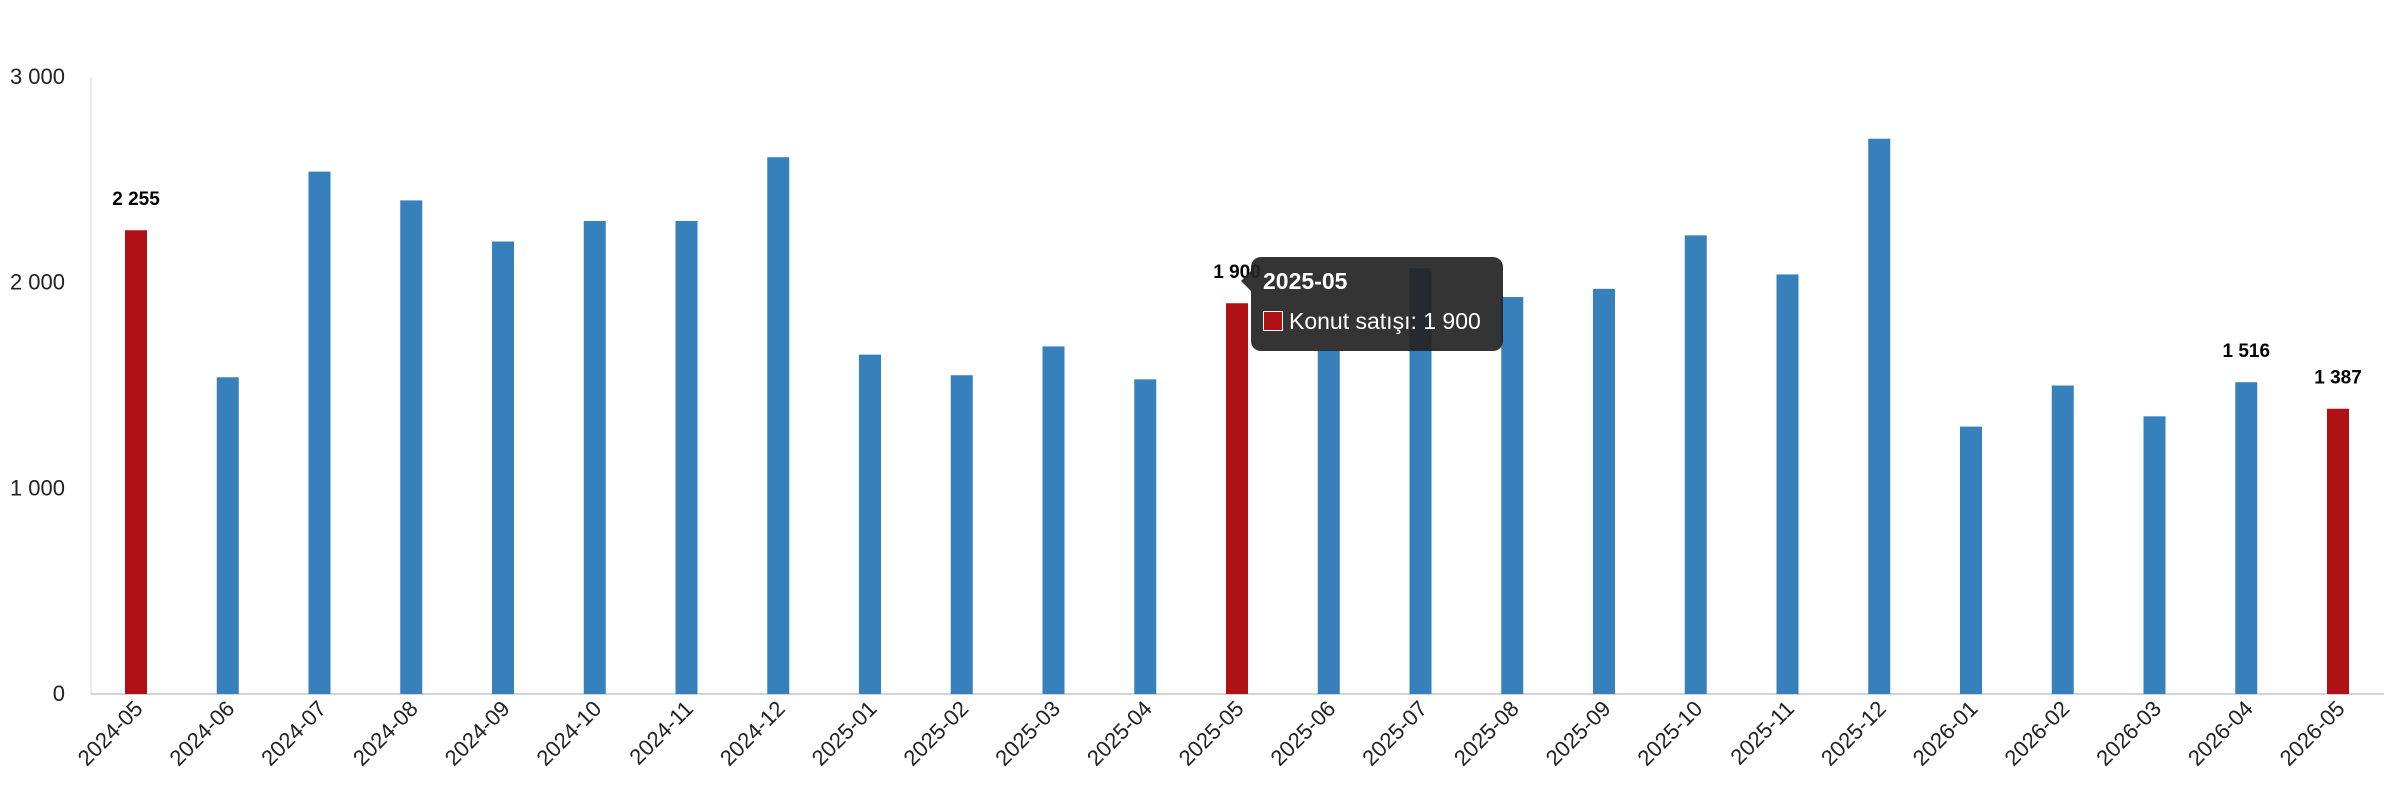  I want to click on x-tick-label: 2024-09, so click(477, 733).